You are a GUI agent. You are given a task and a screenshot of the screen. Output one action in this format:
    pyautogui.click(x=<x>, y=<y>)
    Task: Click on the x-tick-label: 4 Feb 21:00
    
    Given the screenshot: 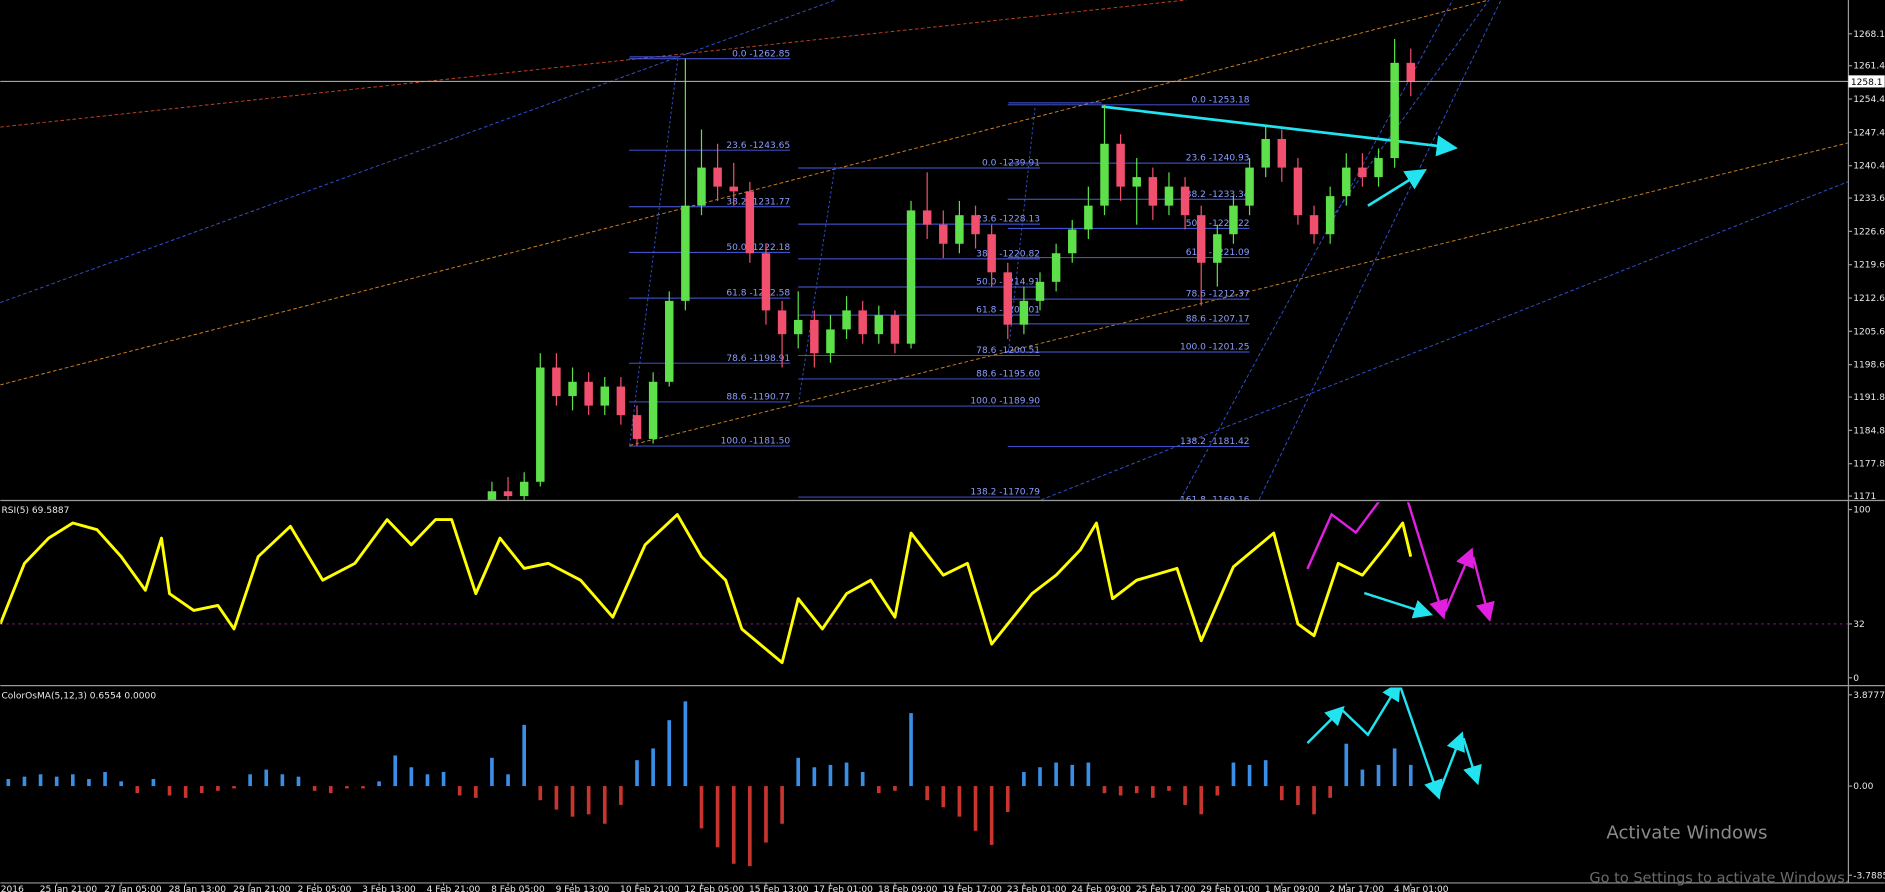 What is the action you would take?
    pyautogui.click(x=454, y=888)
    